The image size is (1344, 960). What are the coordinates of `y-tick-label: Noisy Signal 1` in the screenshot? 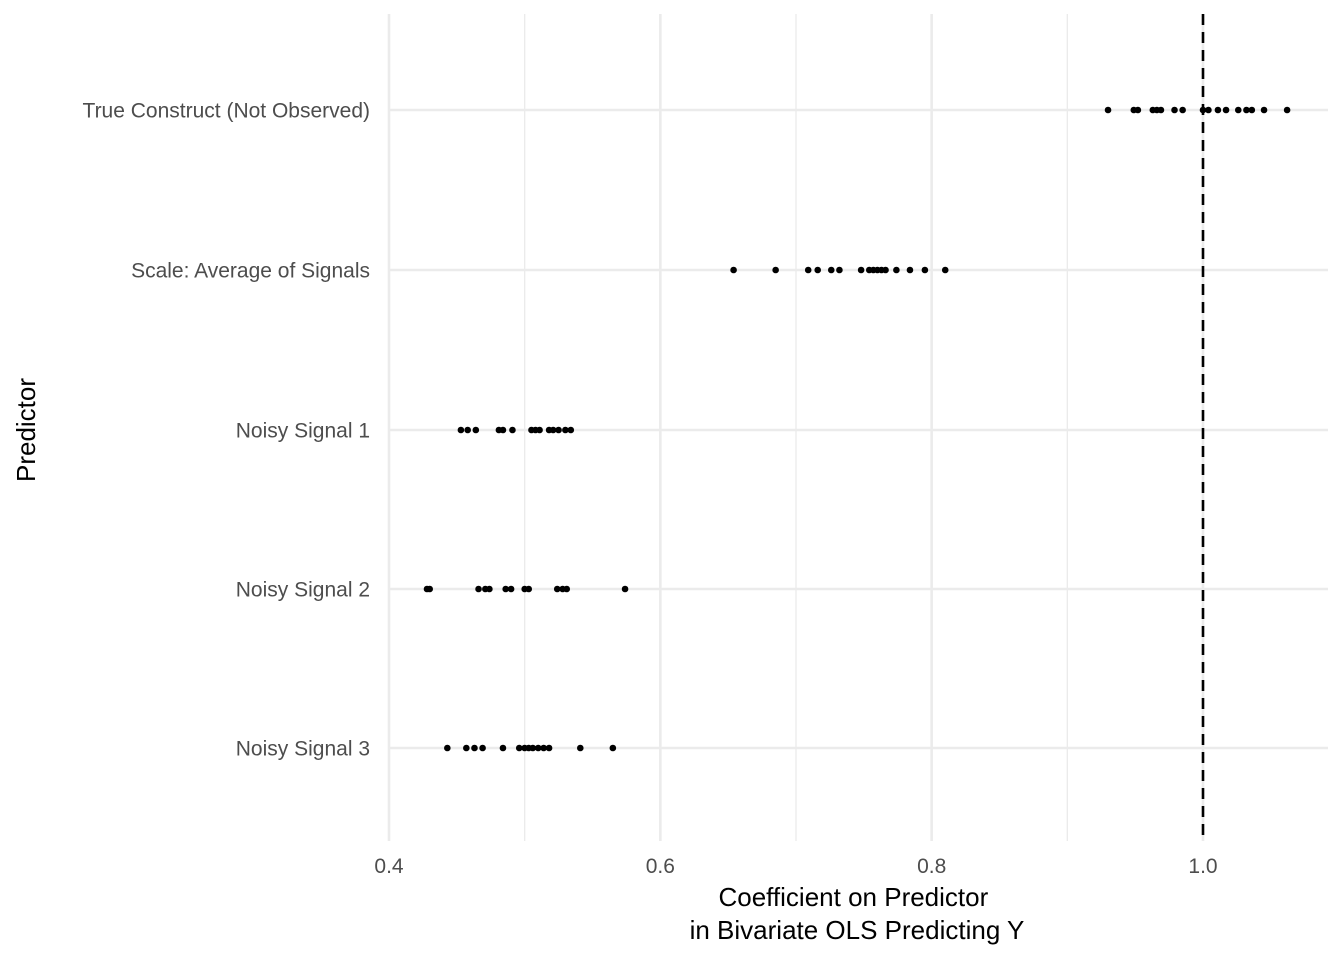 It's located at (303, 431).